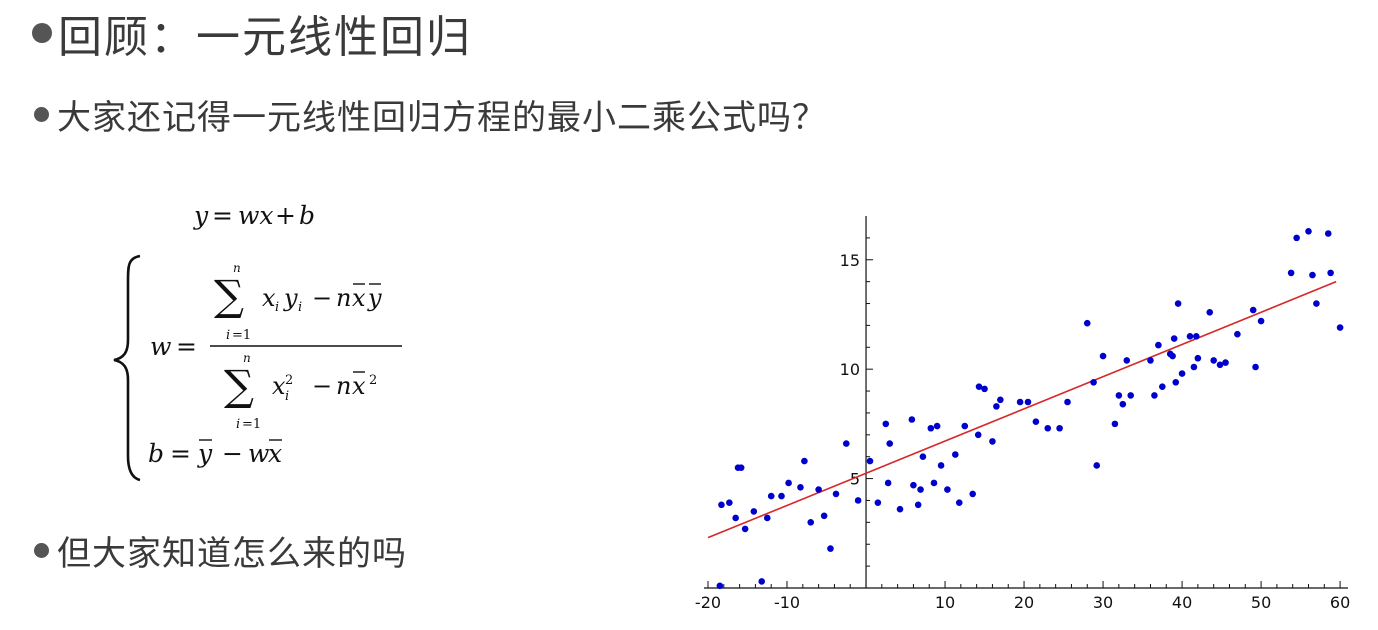 The height and width of the screenshot is (630, 1378). I want to click on formula-svg: y = wx + b w = n ∑ i =1 x i y i − n x y, so click(257, 341).